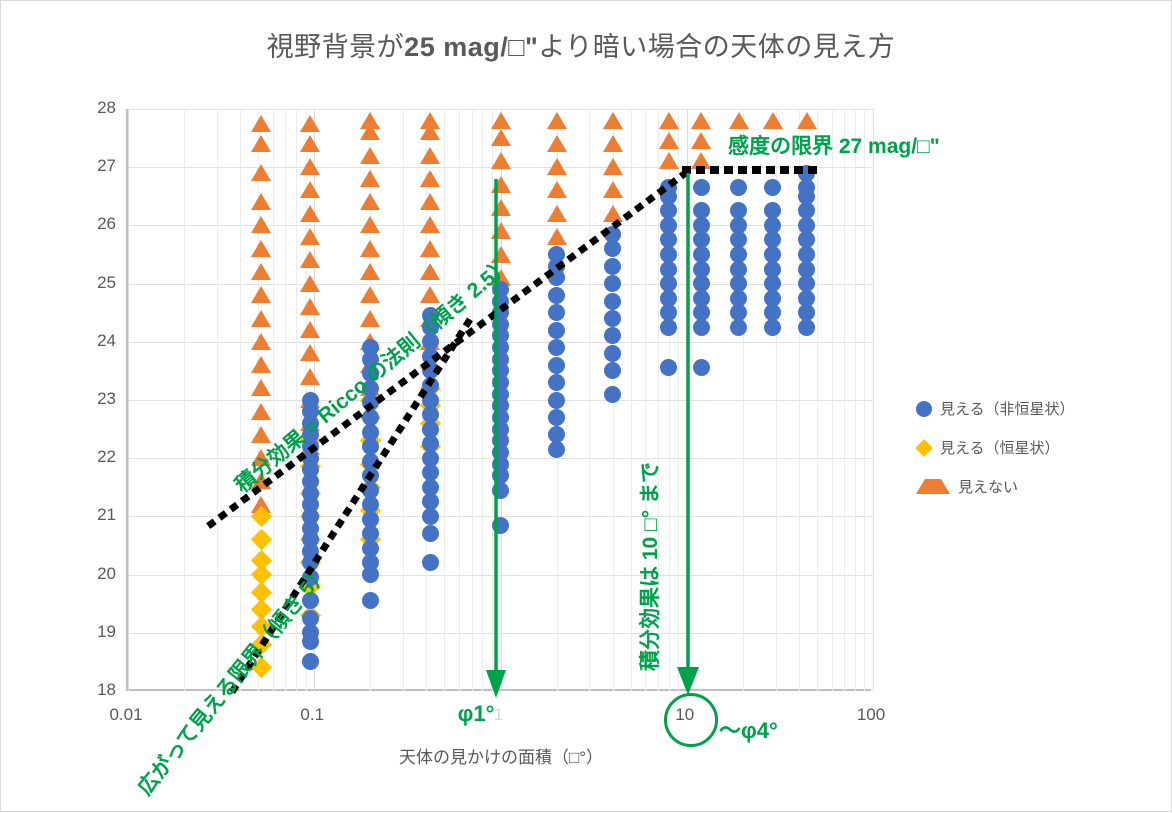  Describe the element at coordinates (1000, 448) in the screenshot. I see `legend-label: 見える（恒星状）` at that location.